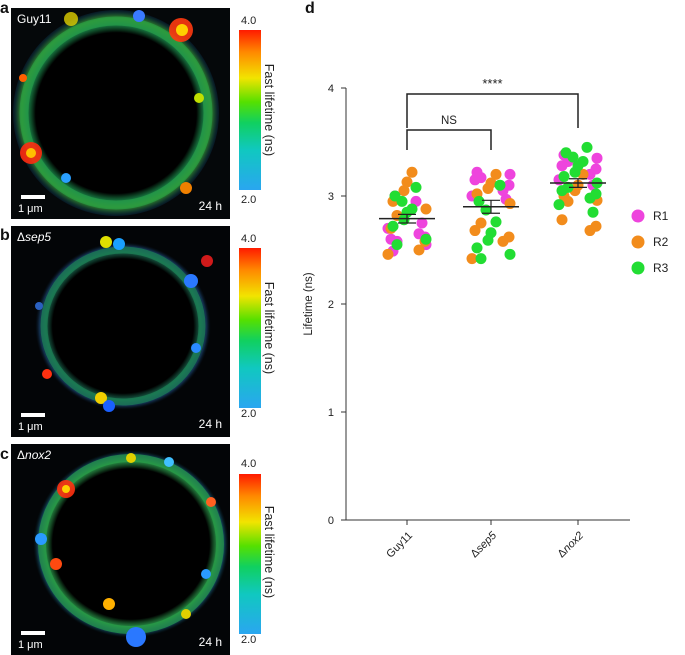 The image size is (685, 655). Describe the element at coordinates (399, 545) in the screenshot. I see `x-tick-label: Guy11` at that location.